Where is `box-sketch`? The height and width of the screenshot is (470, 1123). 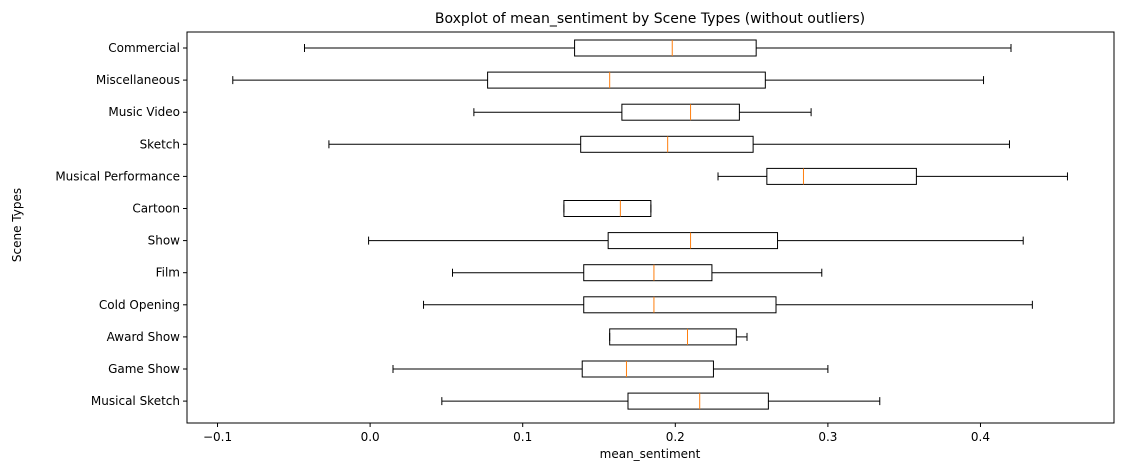
box-sketch is located at coordinates (669, 144).